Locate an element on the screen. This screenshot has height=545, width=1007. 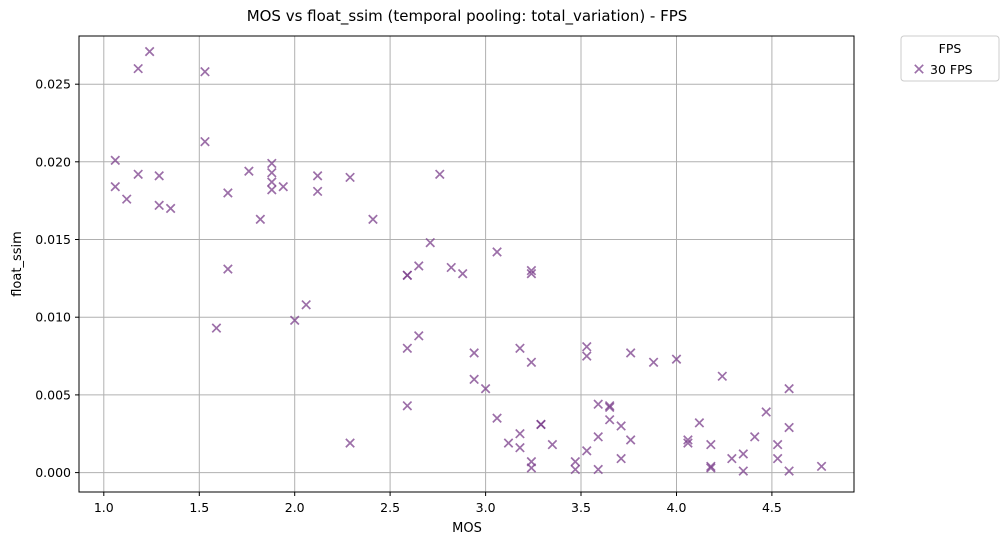
x-tick-label: 1.0 is located at coordinates (104, 507).